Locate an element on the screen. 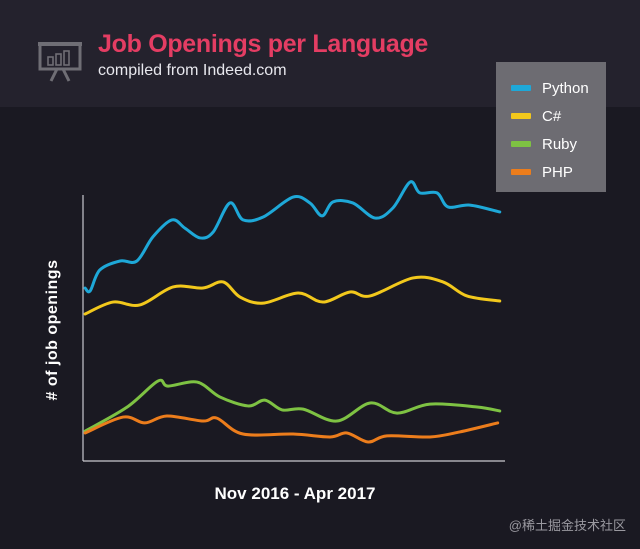 This screenshot has height=549, width=640. chart-title: Job Openings per Language is located at coordinates (263, 44).